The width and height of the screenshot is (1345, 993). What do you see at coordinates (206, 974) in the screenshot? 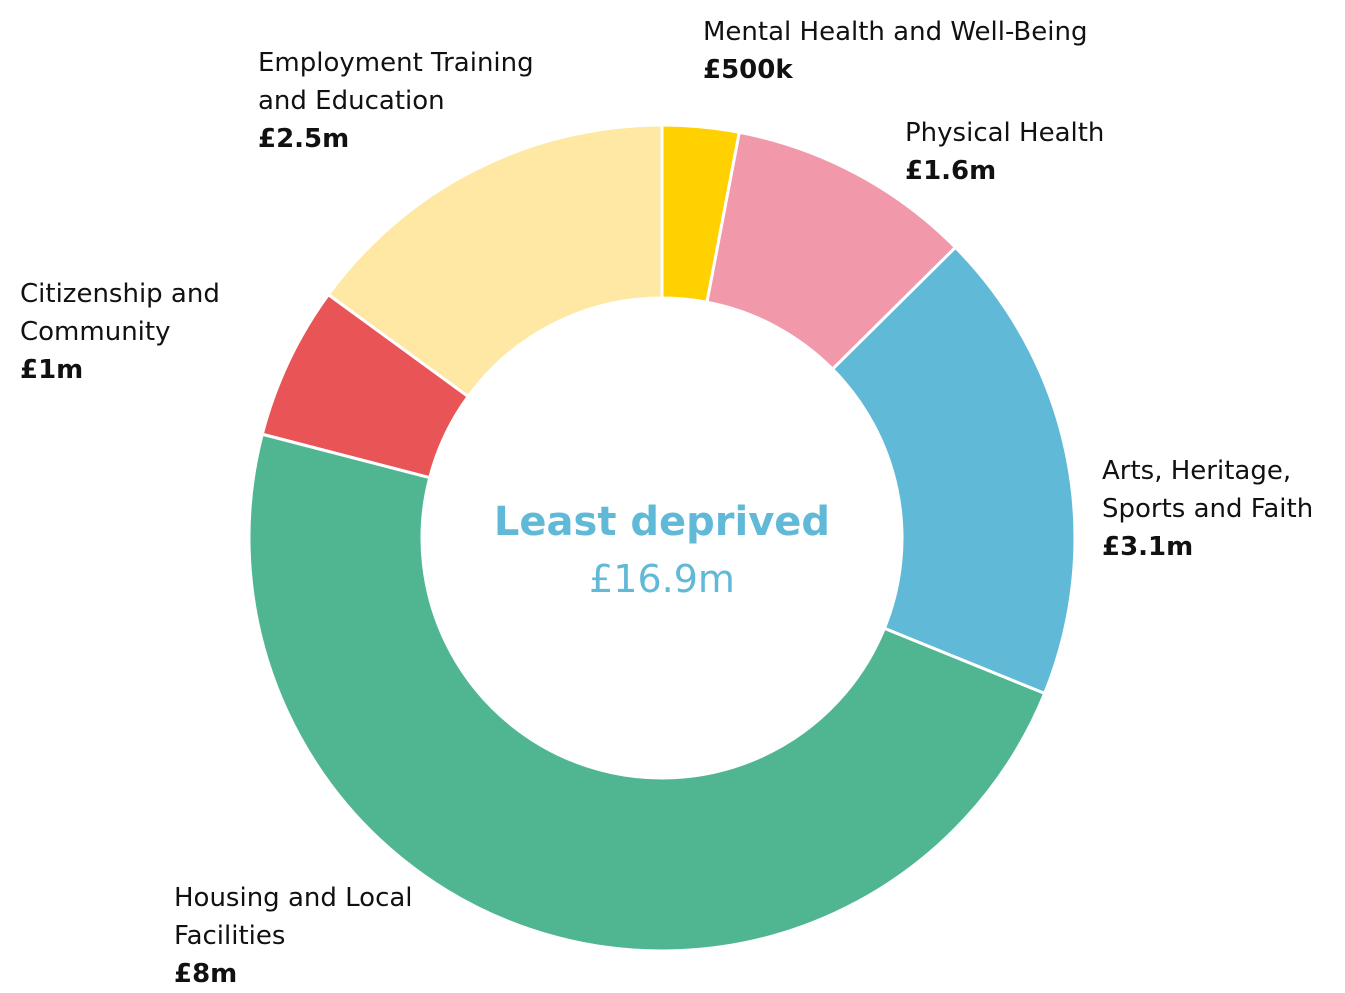
I see `value-label: £8m` at bounding box center [206, 974].